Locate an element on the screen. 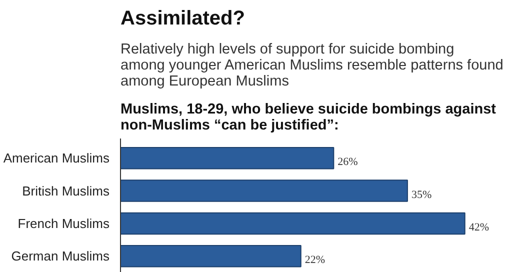  data-label: 26% is located at coordinates (348, 162).